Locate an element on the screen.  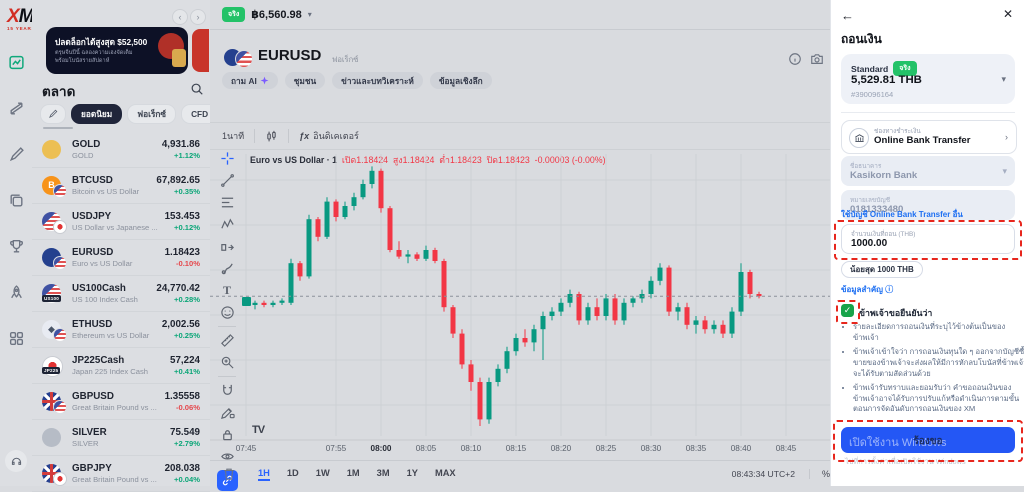
tab-ฟอเร็กซ์: ฟอเร็กซ์ is located at coordinates (152, 114).